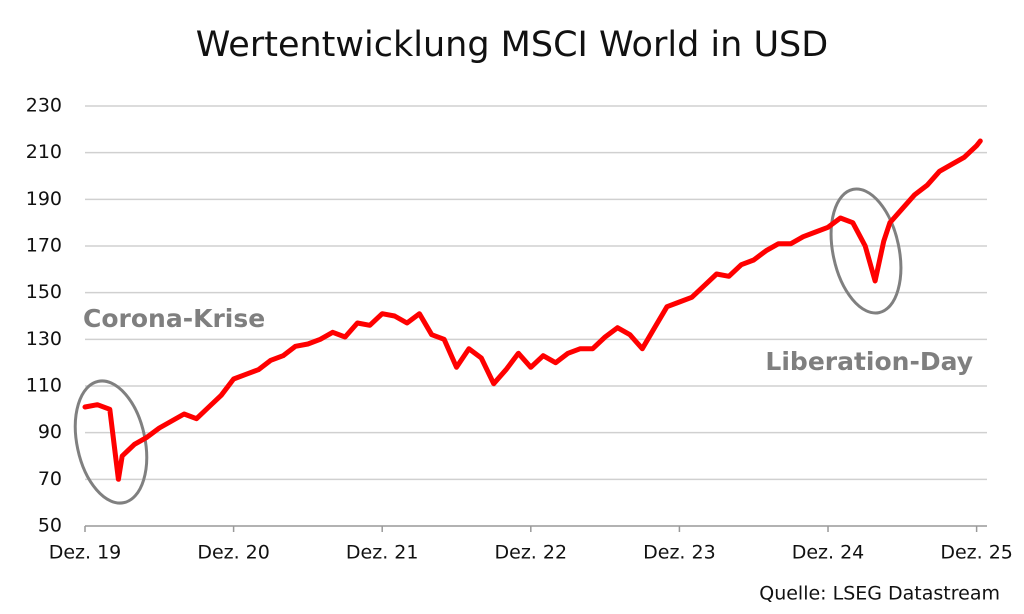 This screenshot has height=614, width=1024. I want to click on y-tick-label: 170, so click(44, 246).